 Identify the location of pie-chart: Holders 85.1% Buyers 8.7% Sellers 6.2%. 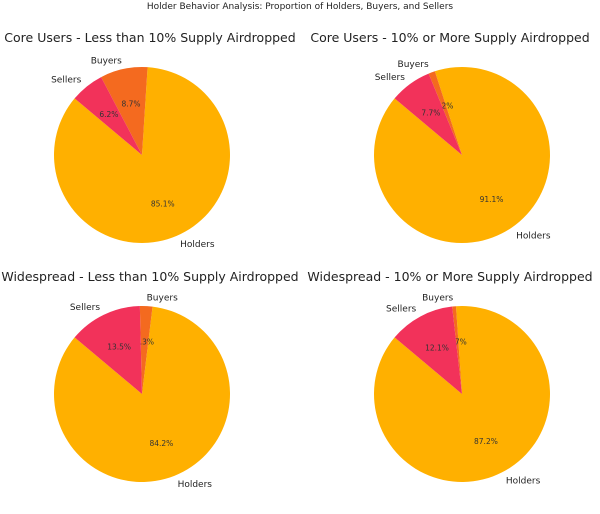
(141, 153).